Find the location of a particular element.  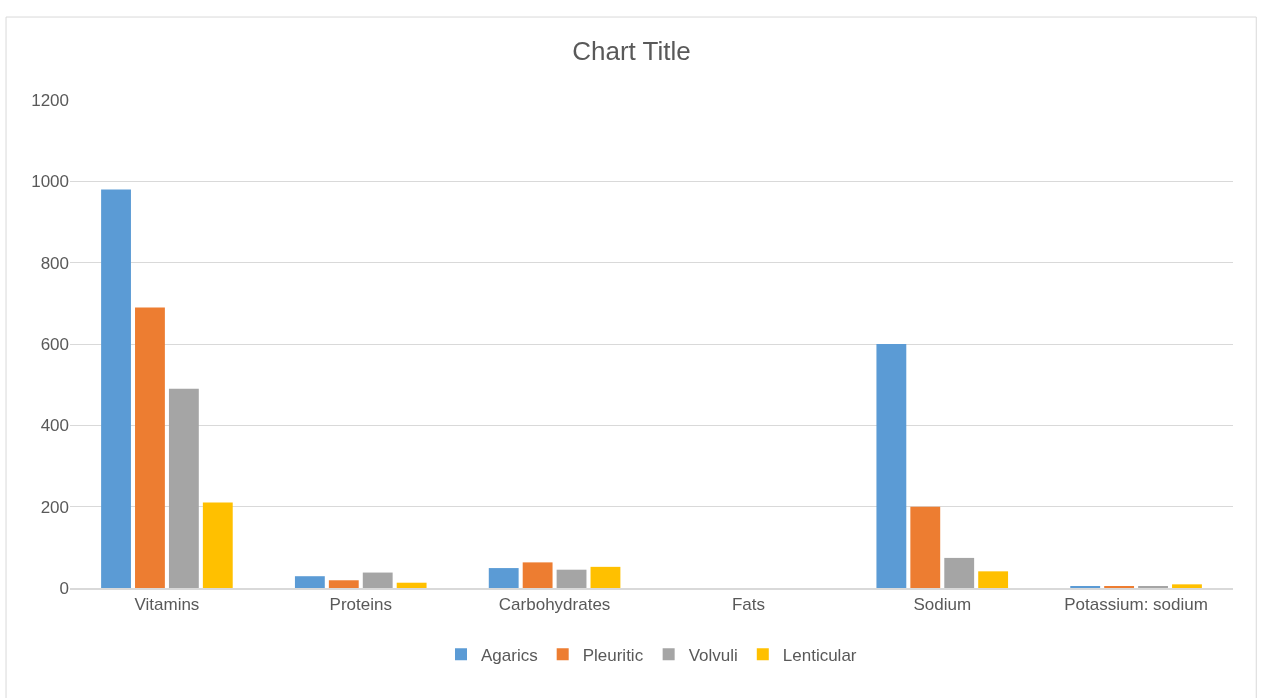

legend-label: Lenticular is located at coordinates (819, 655).